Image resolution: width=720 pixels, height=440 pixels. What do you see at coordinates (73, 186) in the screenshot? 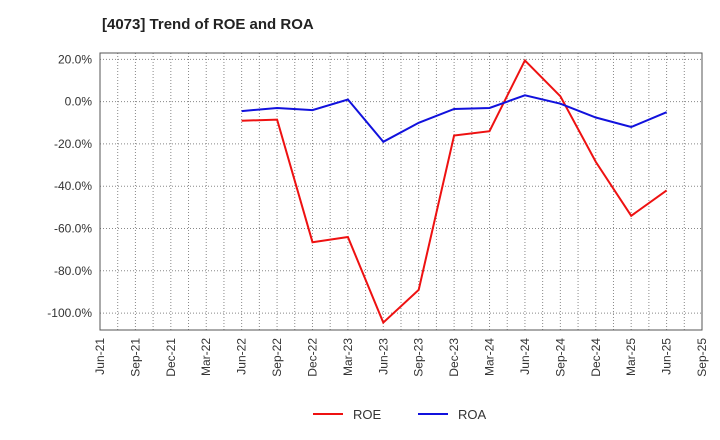
I see `y-tick-label: -40.0%` at bounding box center [73, 186].